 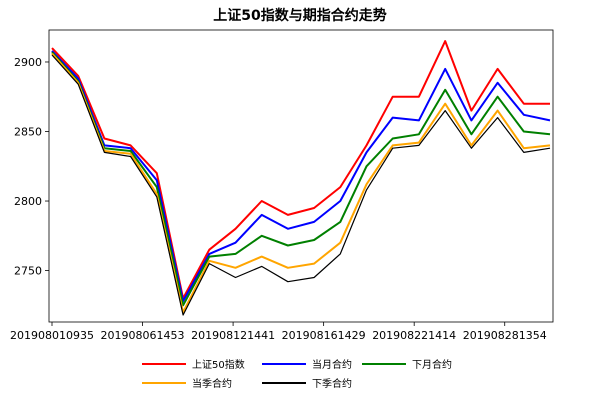 What do you see at coordinates (212, 383) in the screenshot?
I see `legend-label: 当季合约` at bounding box center [212, 383].